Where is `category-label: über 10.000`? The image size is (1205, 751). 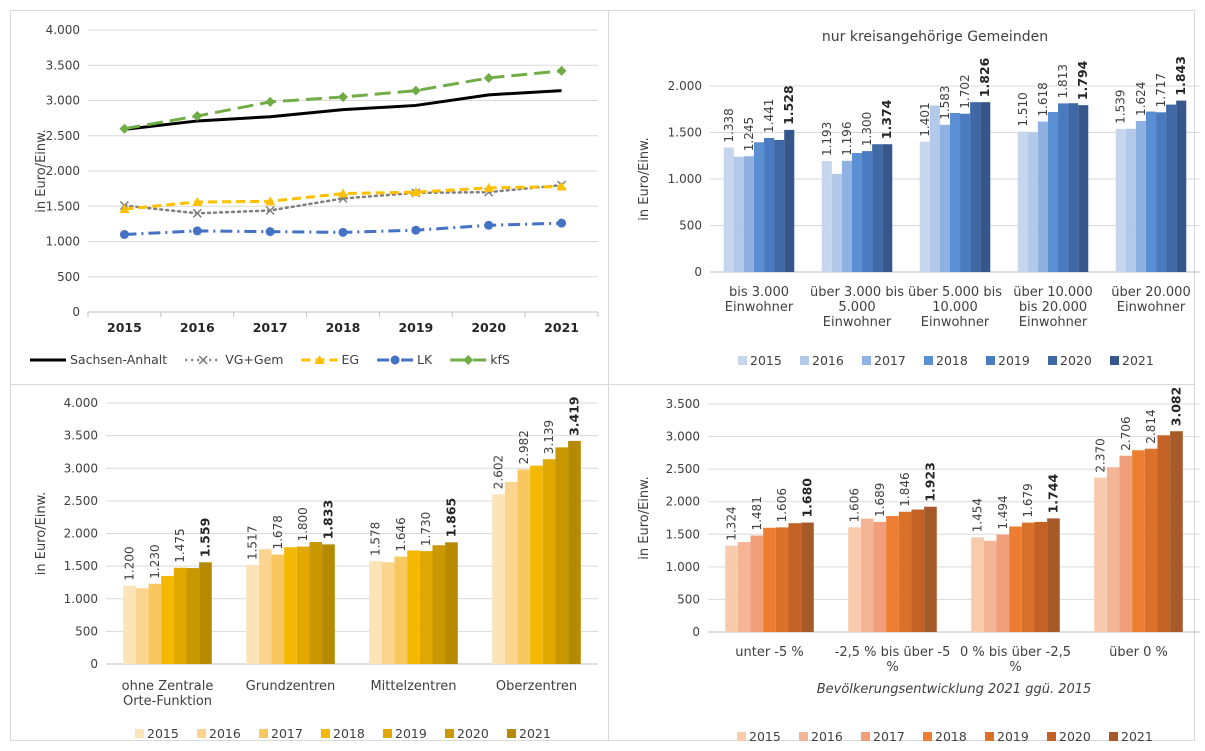
category-label: über 10.000 is located at coordinates (1052, 292).